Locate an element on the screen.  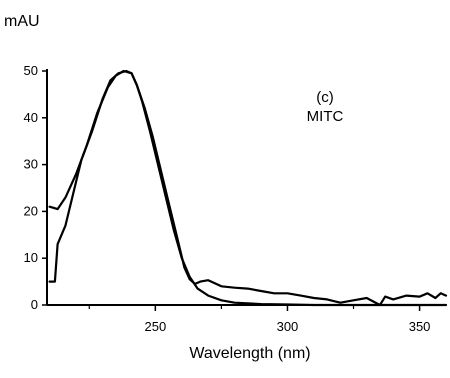
y-tick-label: 50 is located at coordinates (31, 70).